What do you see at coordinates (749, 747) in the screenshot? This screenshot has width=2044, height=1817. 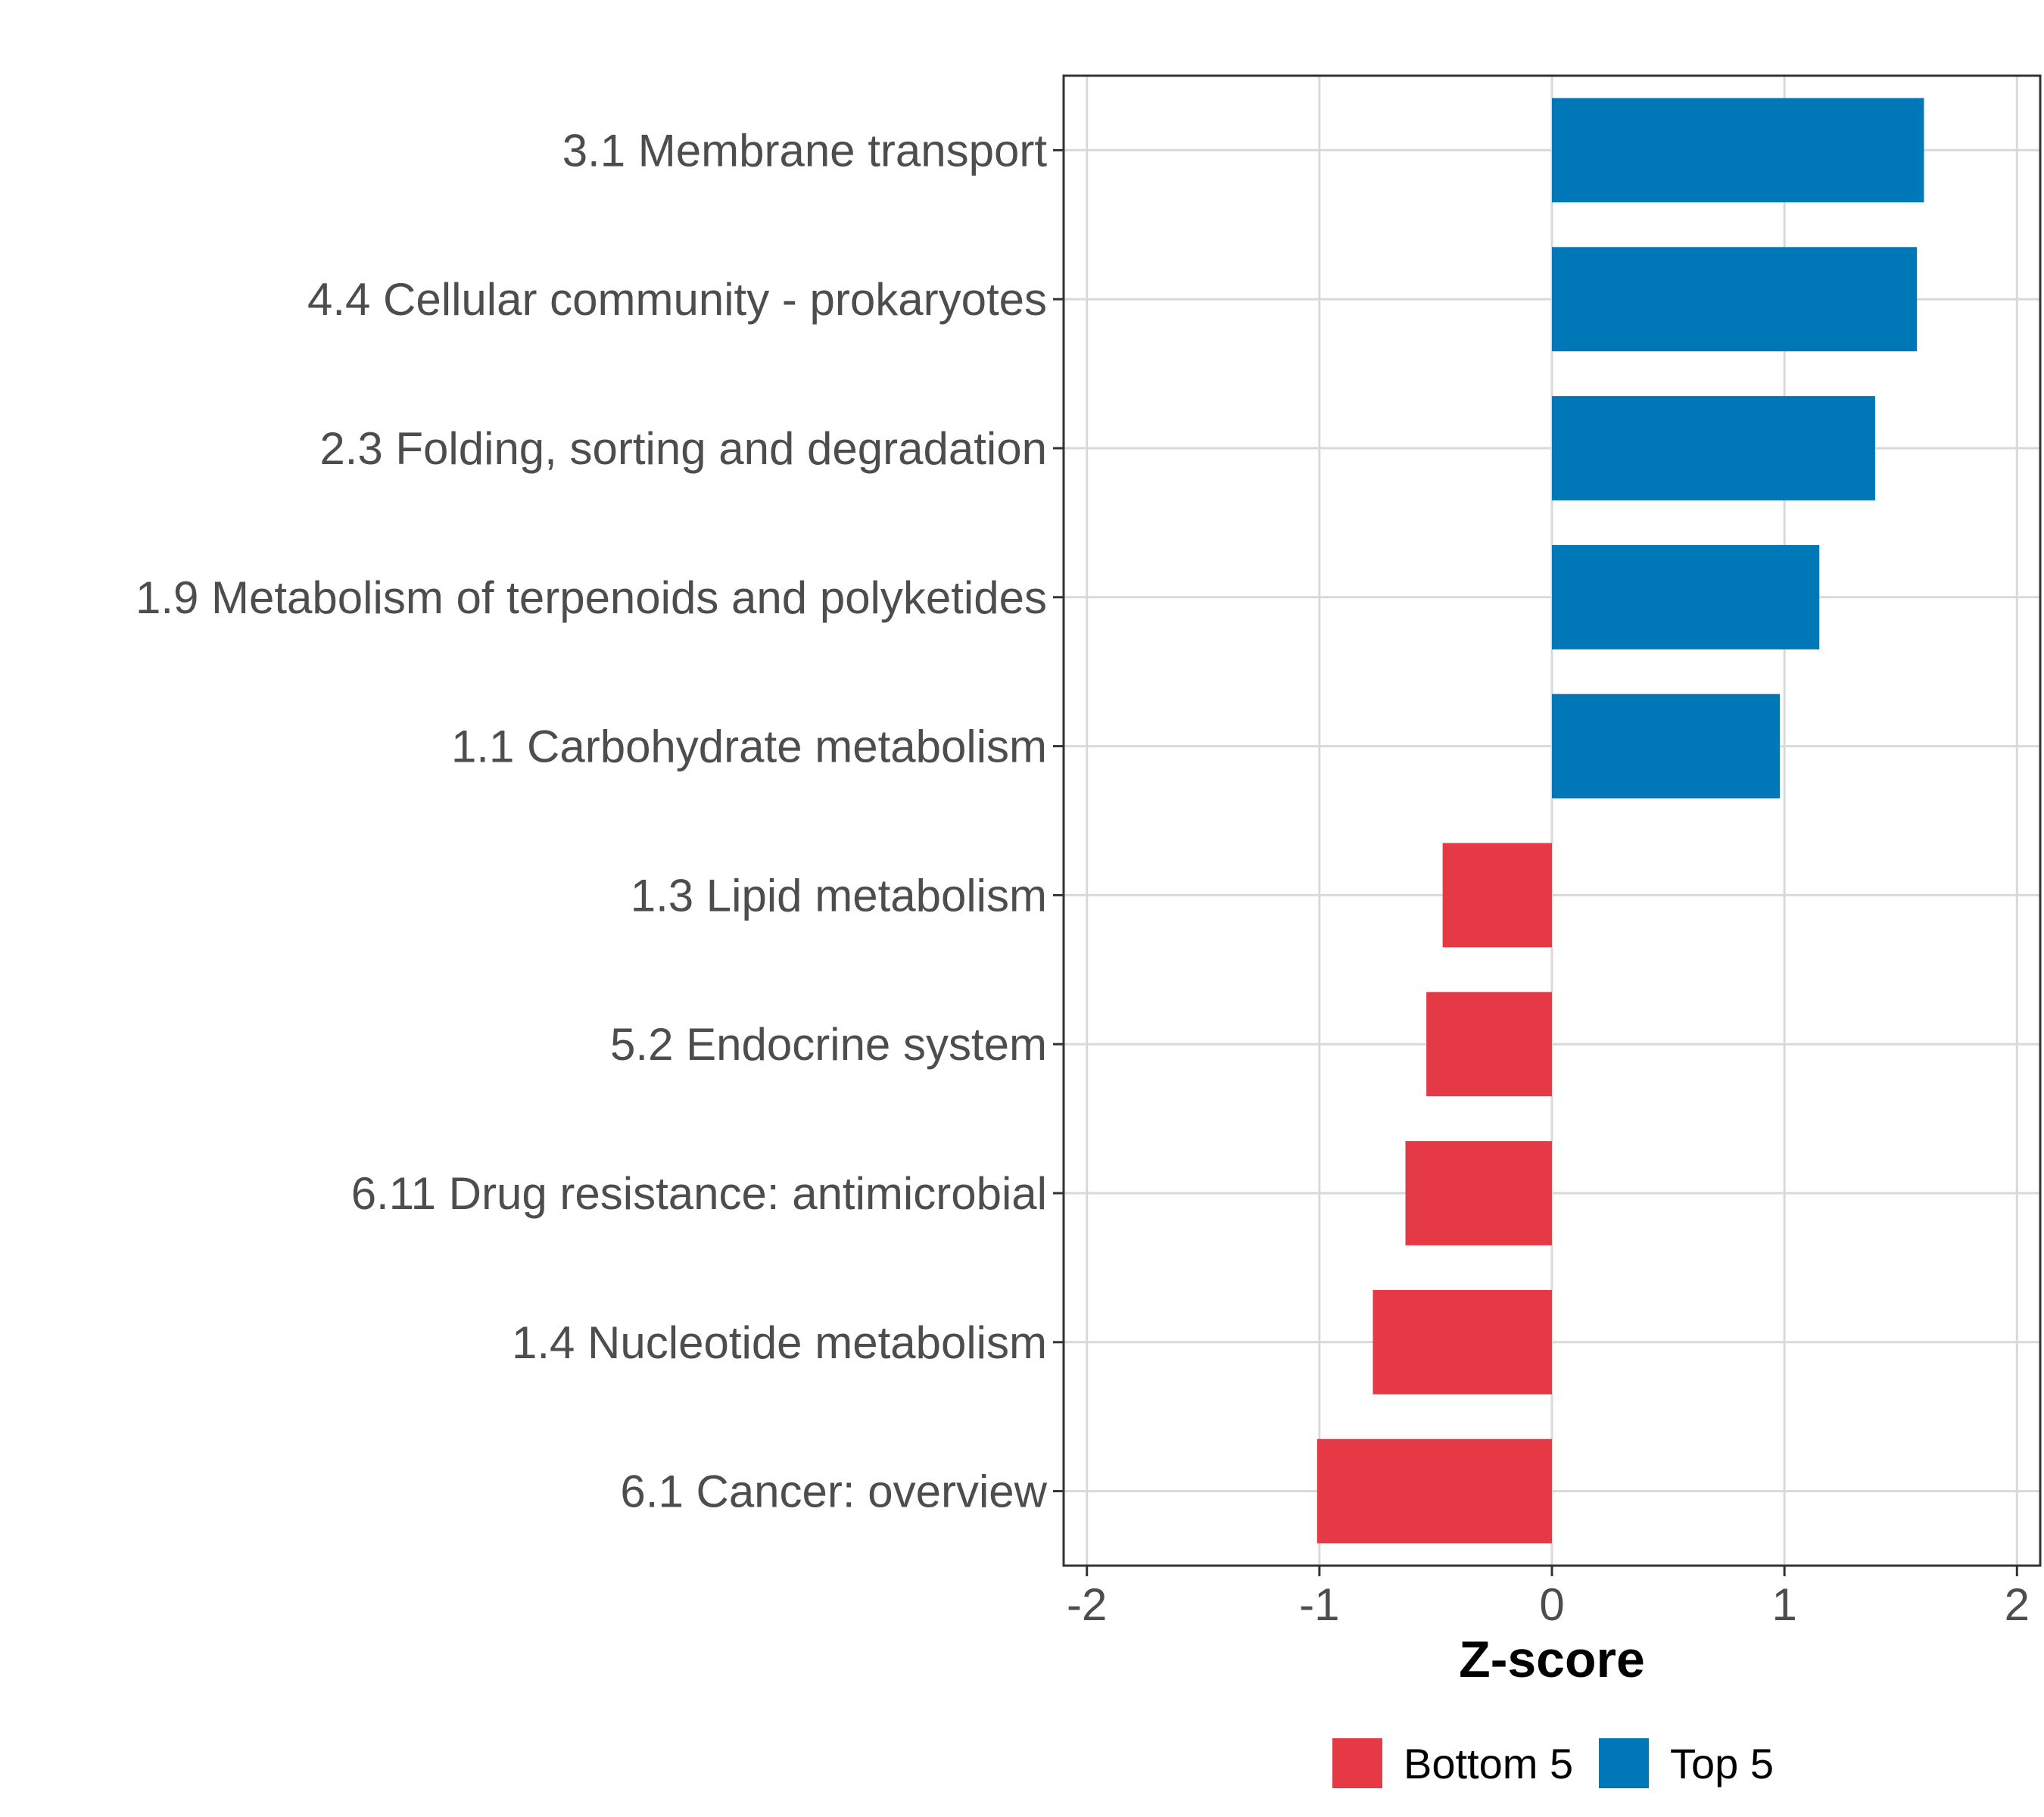 I see `y-tick-label-4: 1.1 Carbohydrate metabolism` at bounding box center [749, 747].